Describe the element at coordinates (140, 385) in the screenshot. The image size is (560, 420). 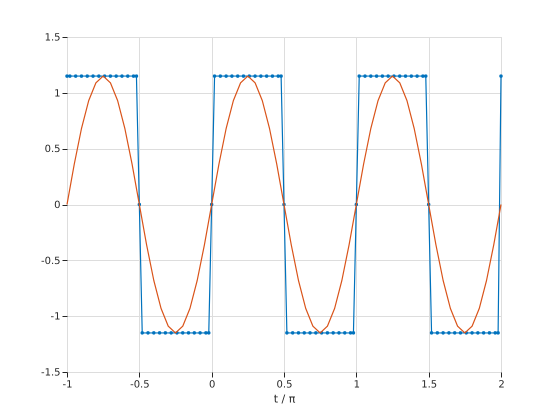
I see `x-tick-label: -0.5` at that location.